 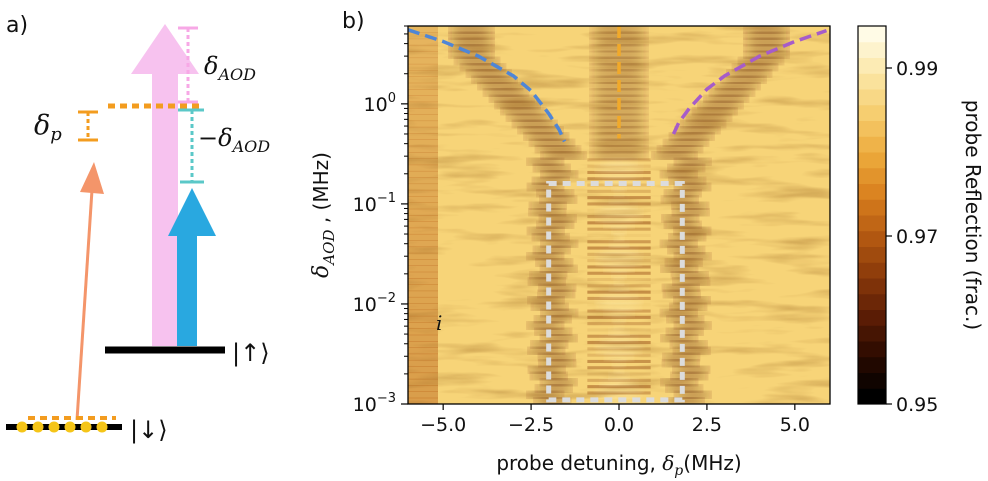 I want to click on colorbar-ticks: 0.95 0.97 0.99, so click(x=912, y=237).